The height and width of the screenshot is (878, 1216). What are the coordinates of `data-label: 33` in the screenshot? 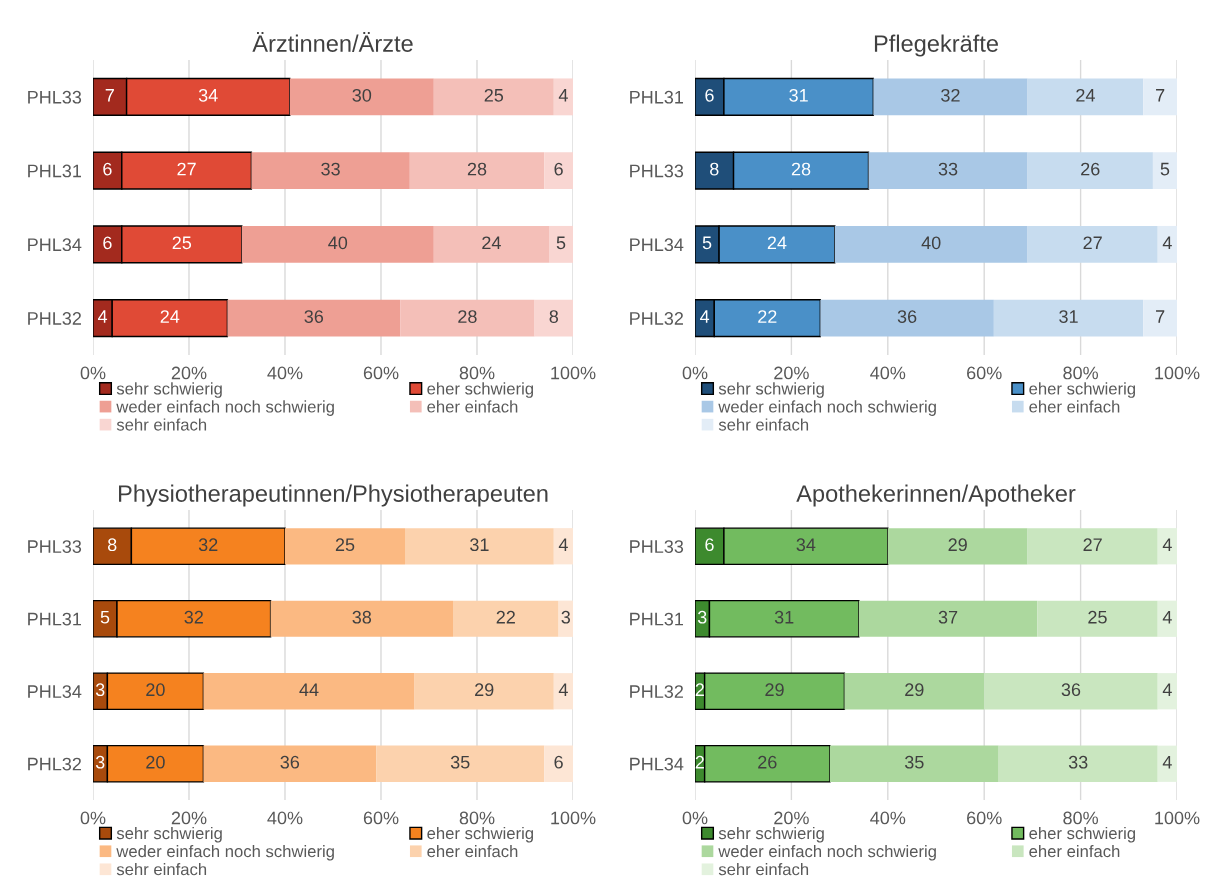 It's located at (1078, 762).